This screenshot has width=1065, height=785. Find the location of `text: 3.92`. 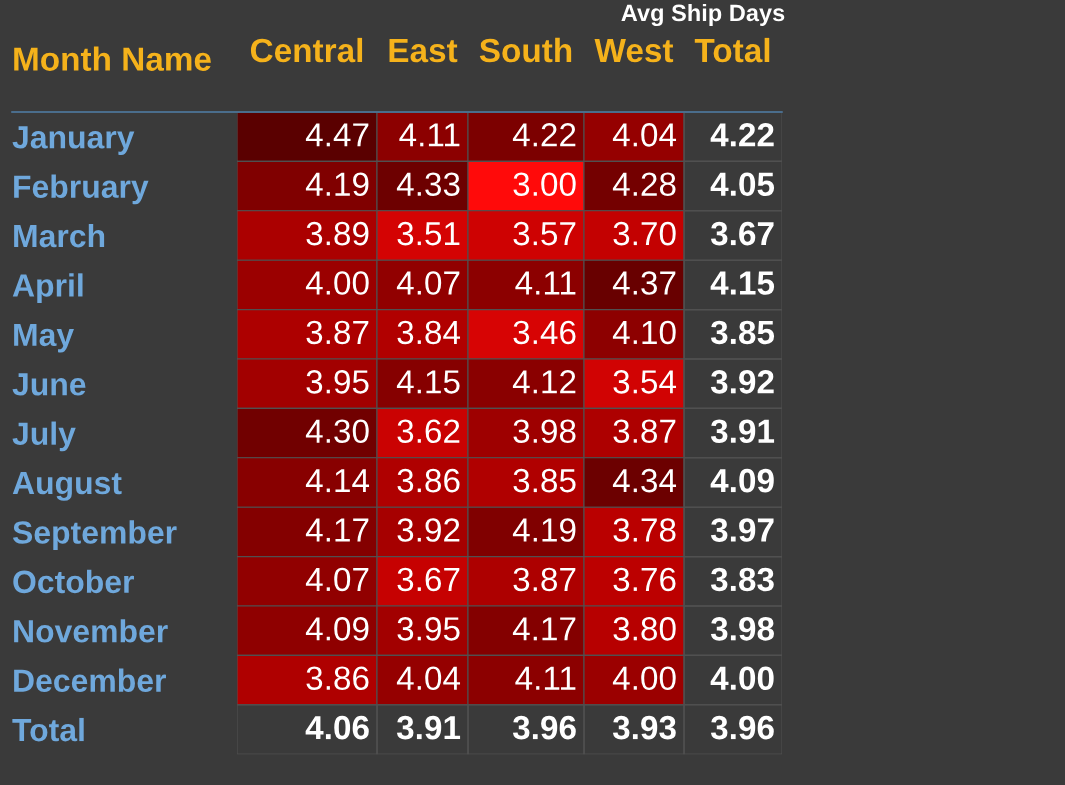

text: 3.92 is located at coordinates (742, 382).